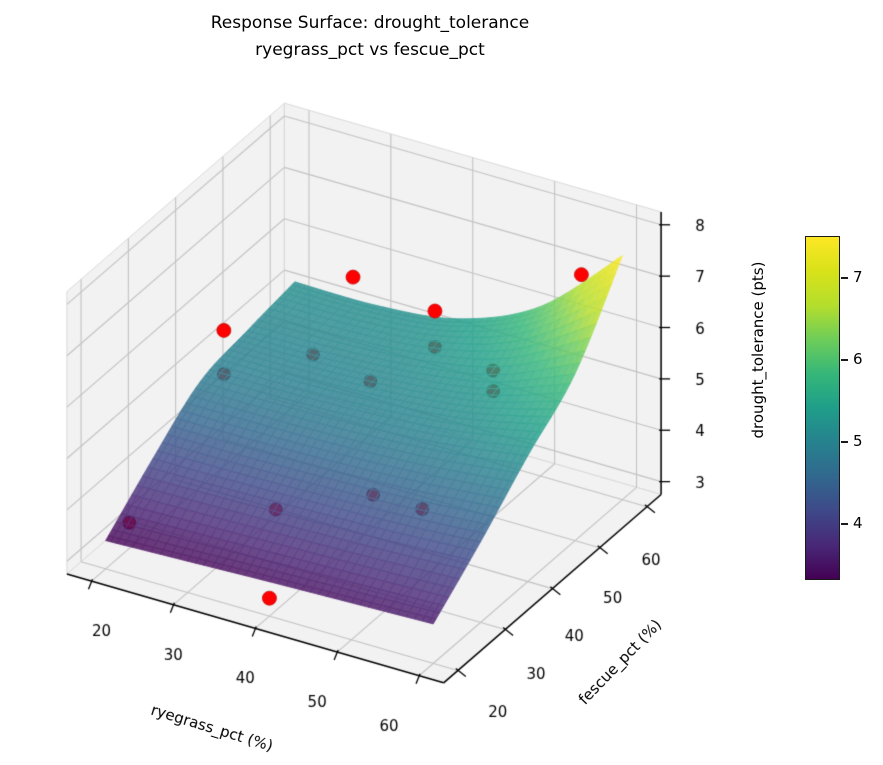  What do you see at coordinates (758, 350) in the screenshot?
I see `z-axis-label: drought_tolerance (pts)` at bounding box center [758, 350].